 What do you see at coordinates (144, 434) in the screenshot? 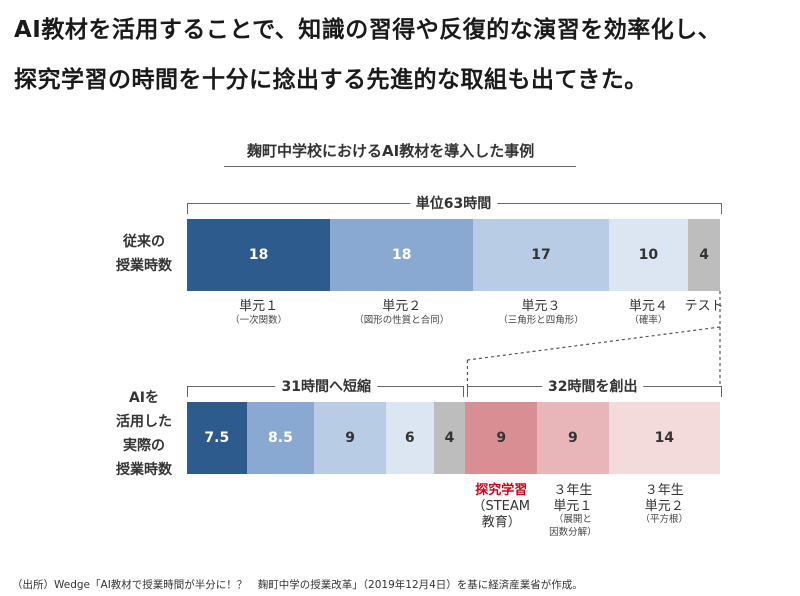
I see `row-label-ai: AIを活用した実際の授業時数` at bounding box center [144, 434].